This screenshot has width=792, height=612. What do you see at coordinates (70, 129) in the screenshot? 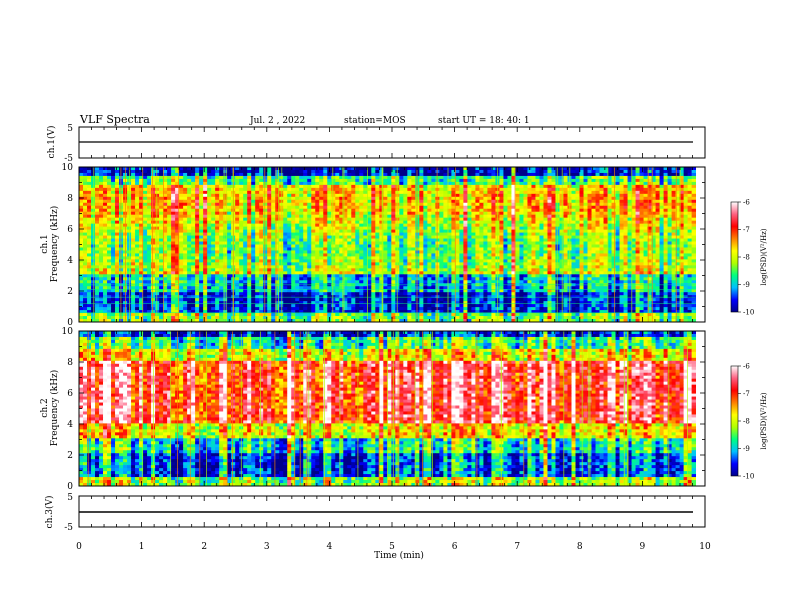
I see `ch1-wave-ytick-top: 5` at bounding box center [70, 129].